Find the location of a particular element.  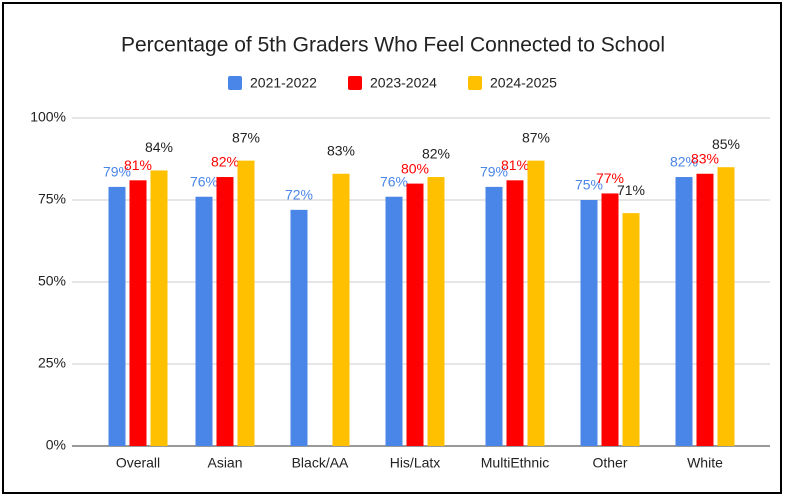

legend-label: 2021-2022 is located at coordinates (283, 83).